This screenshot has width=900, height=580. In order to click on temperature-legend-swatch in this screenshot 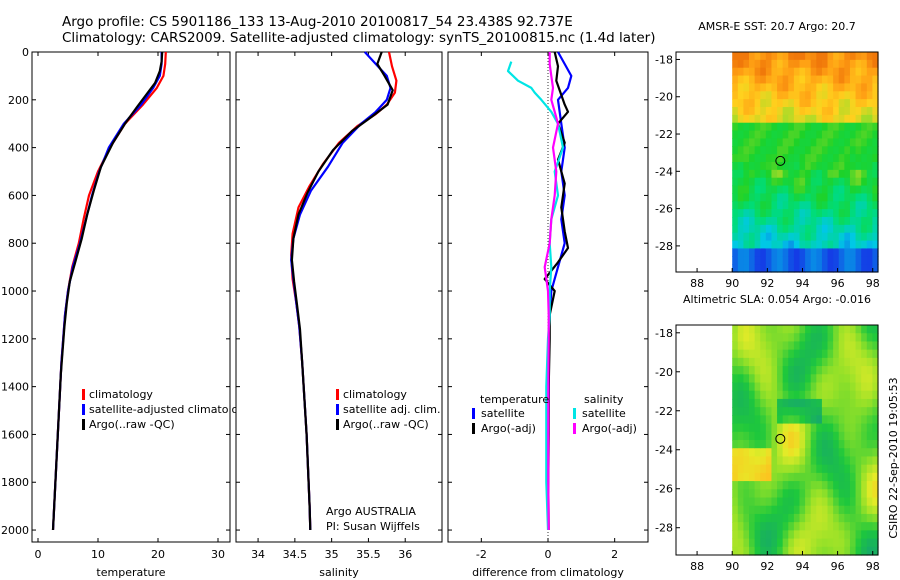, I will do `click(83, 409)`.